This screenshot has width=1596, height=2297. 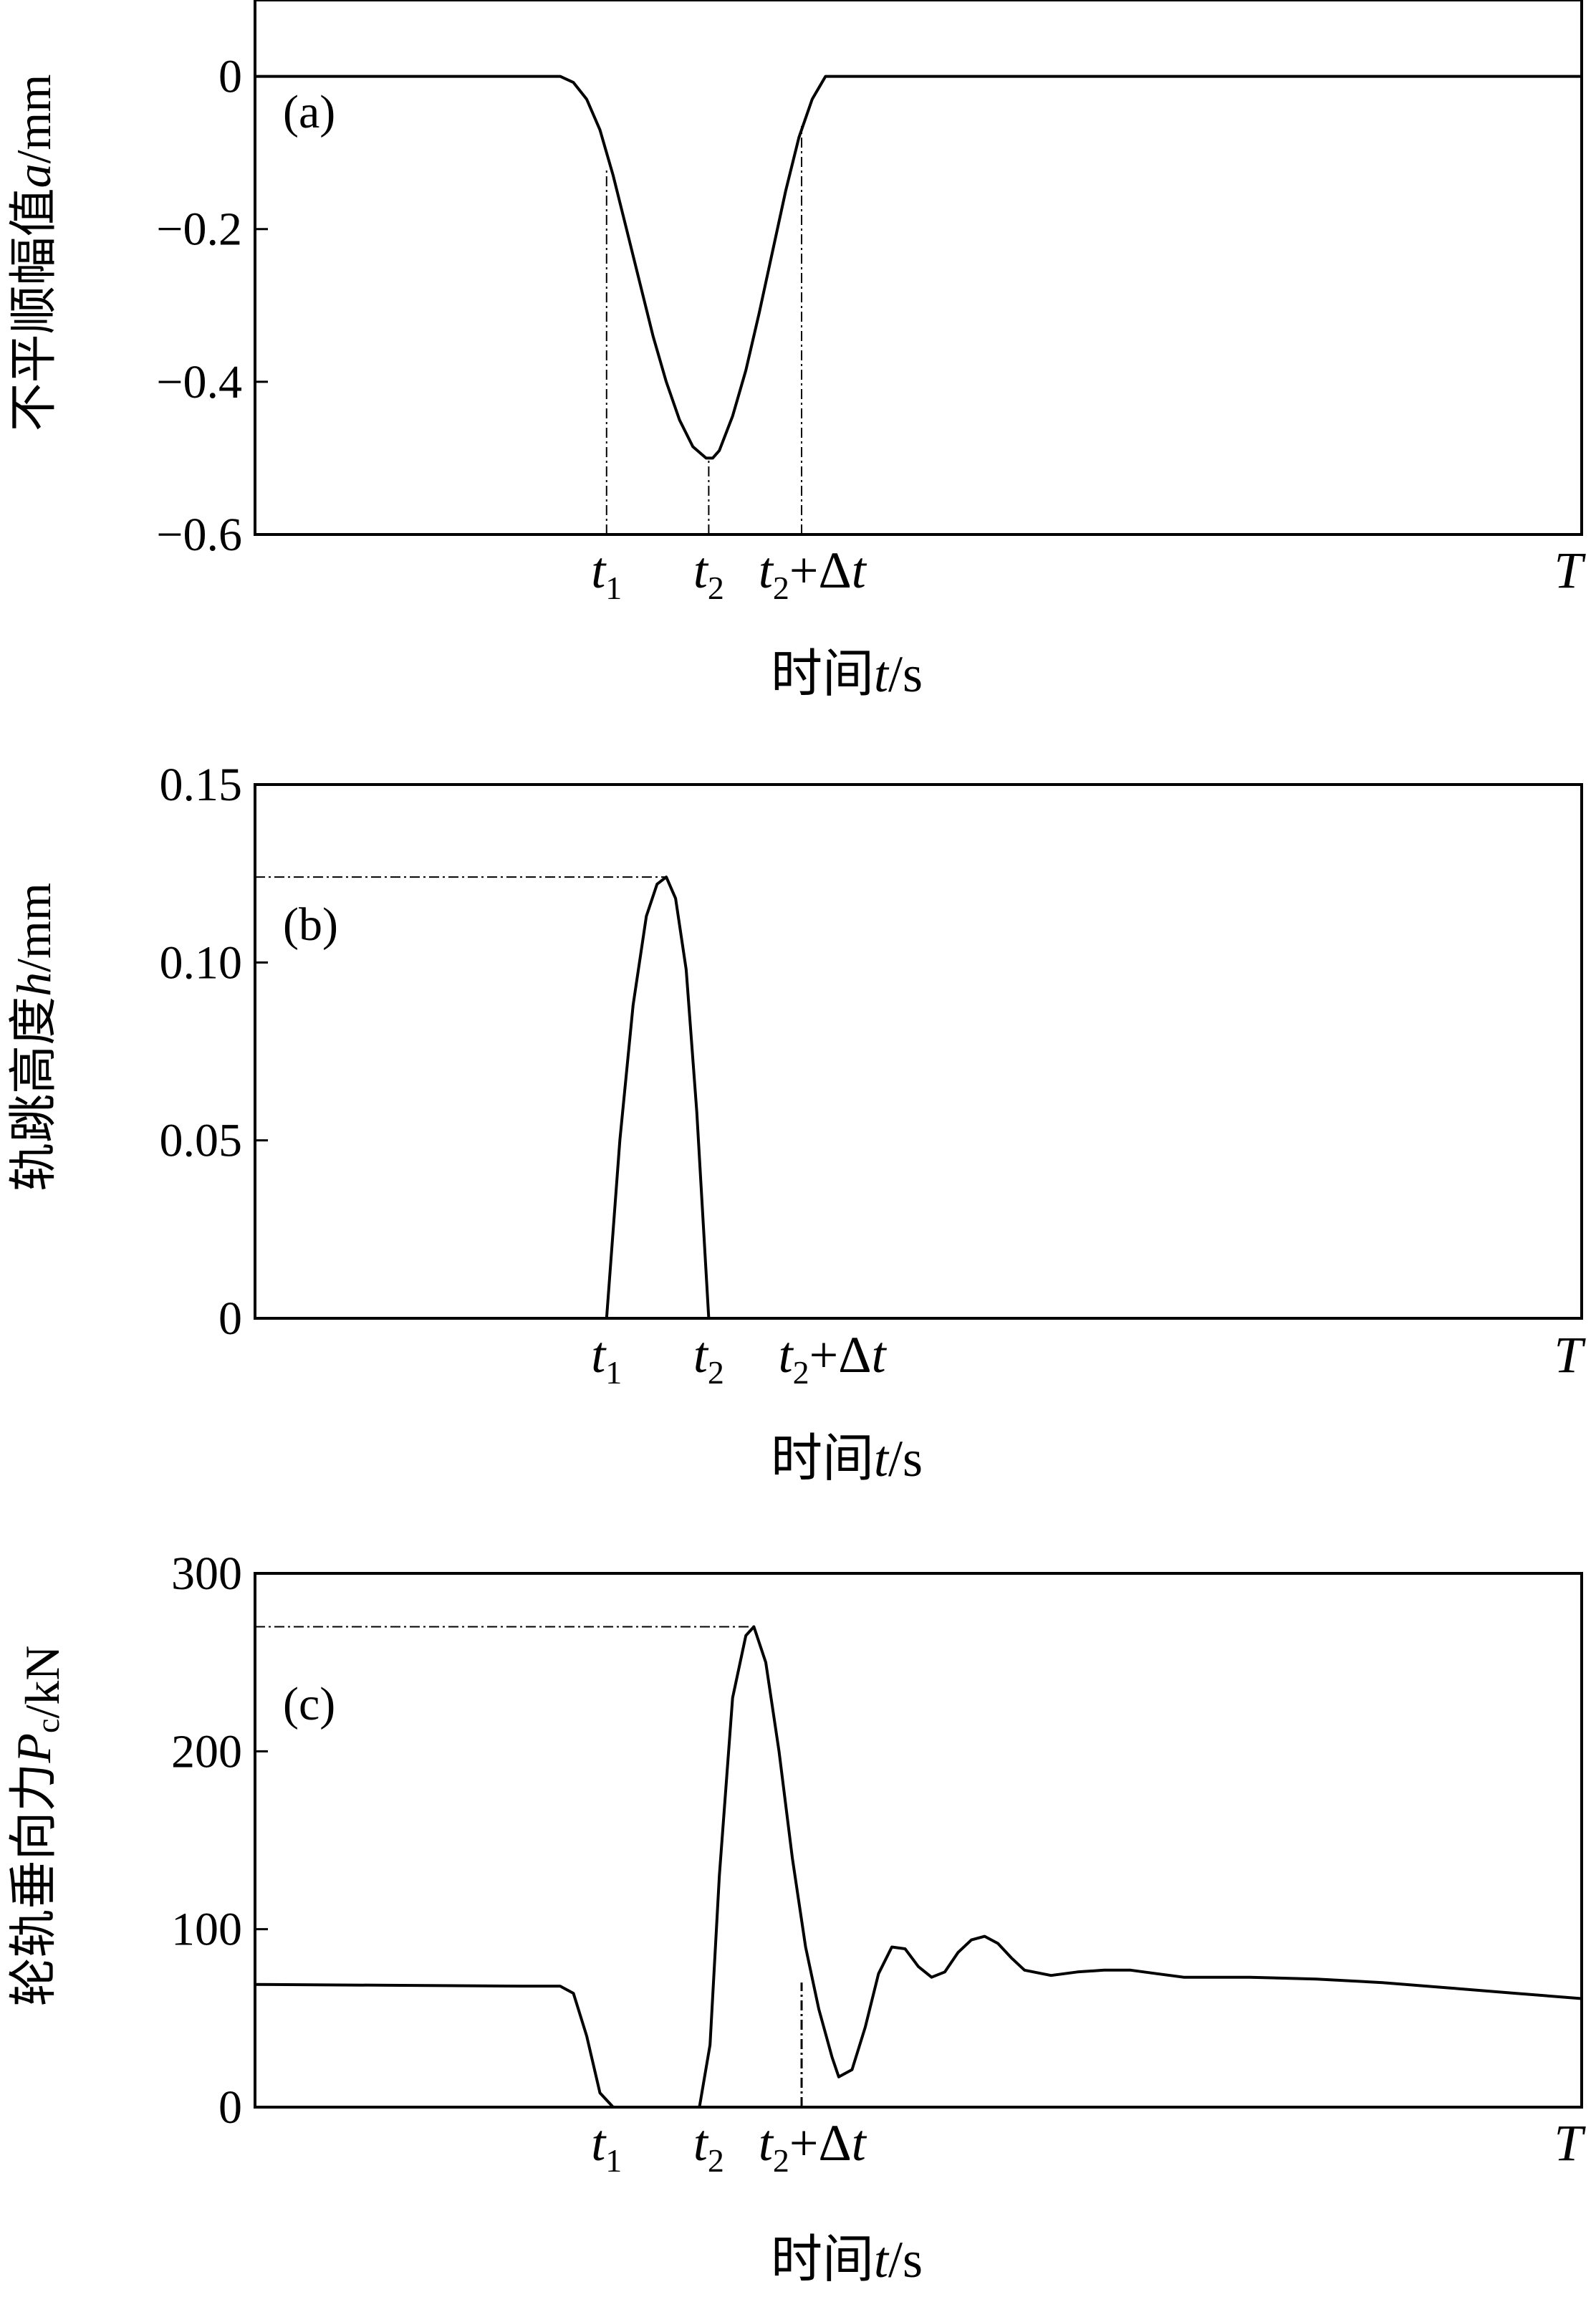 I want to click on panel-b-ytick-label-2: 0.10, so click(x=202, y=962).